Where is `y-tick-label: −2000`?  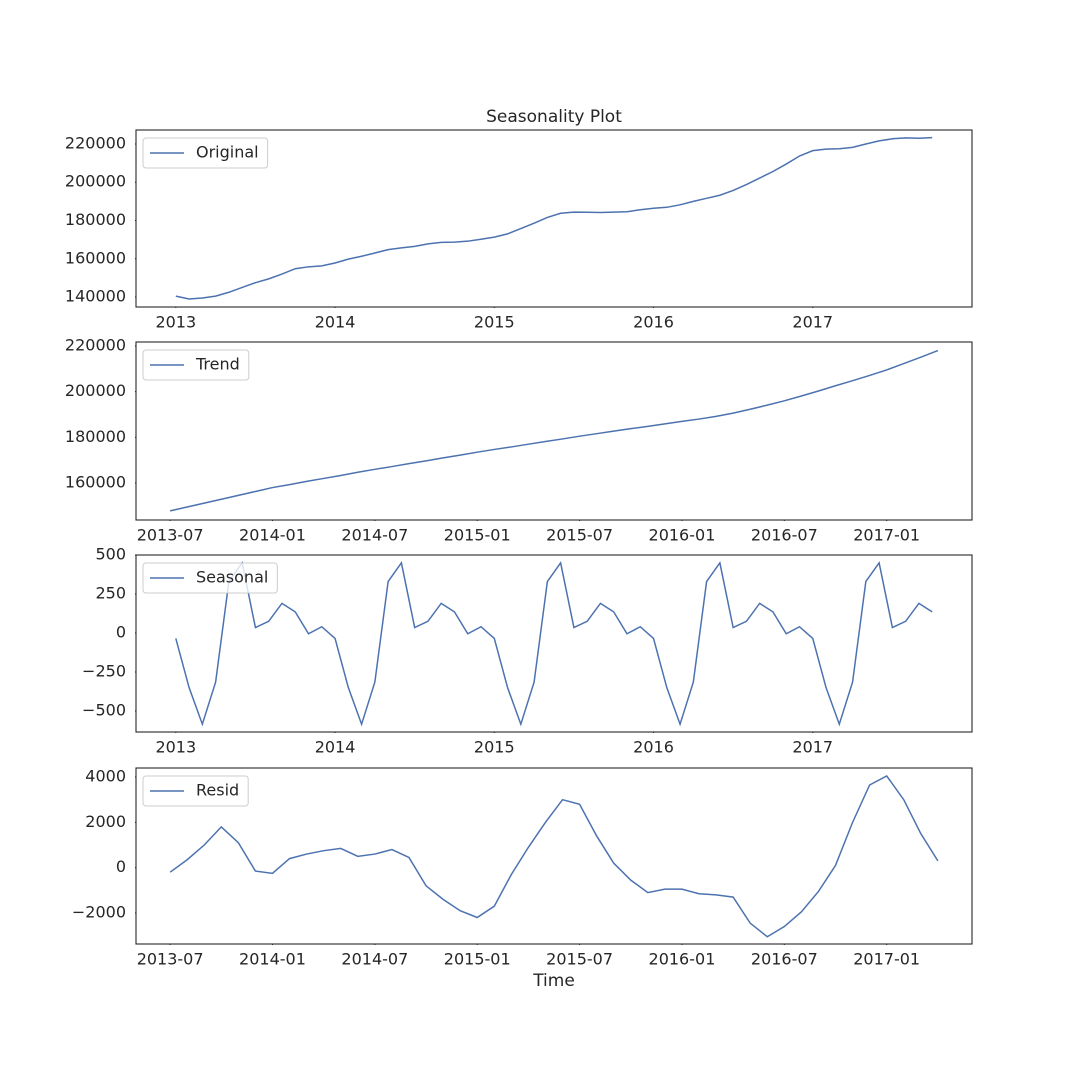 y-tick-label: −2000 is located at coordinates (99, 911).